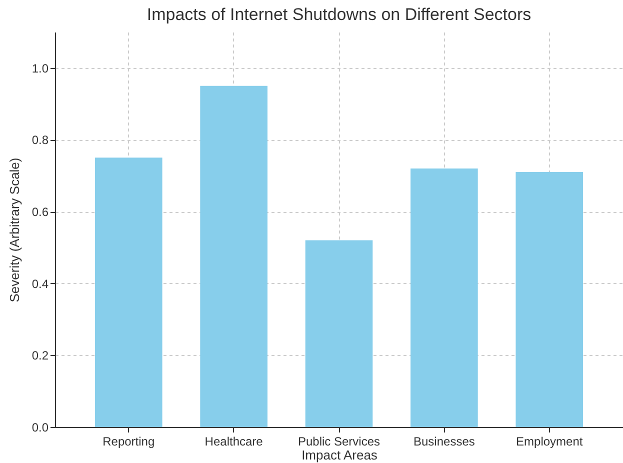 The image size is (623, 463). What do you see at coordinates (40, 68) in the screenshot?
I see `y-tick-label: 1.0` at bounding box center [40, 68].